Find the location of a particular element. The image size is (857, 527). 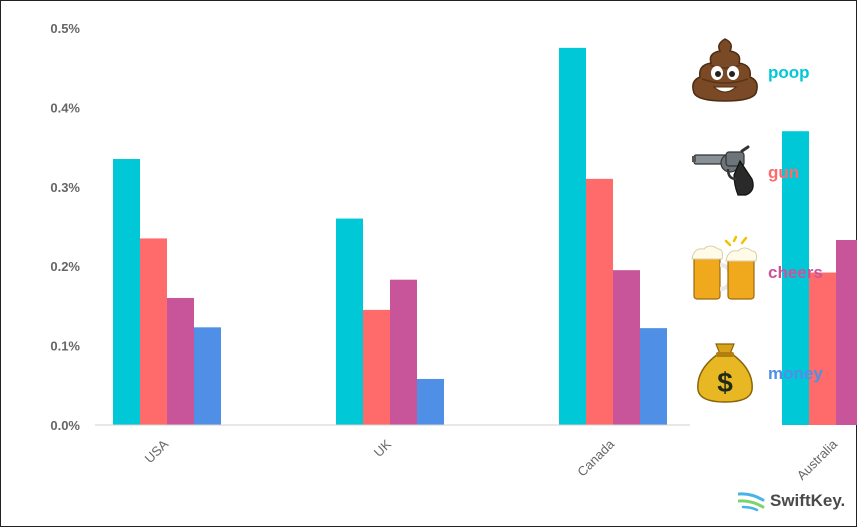

bar-gun-usa is located at coordinates (153, 331).